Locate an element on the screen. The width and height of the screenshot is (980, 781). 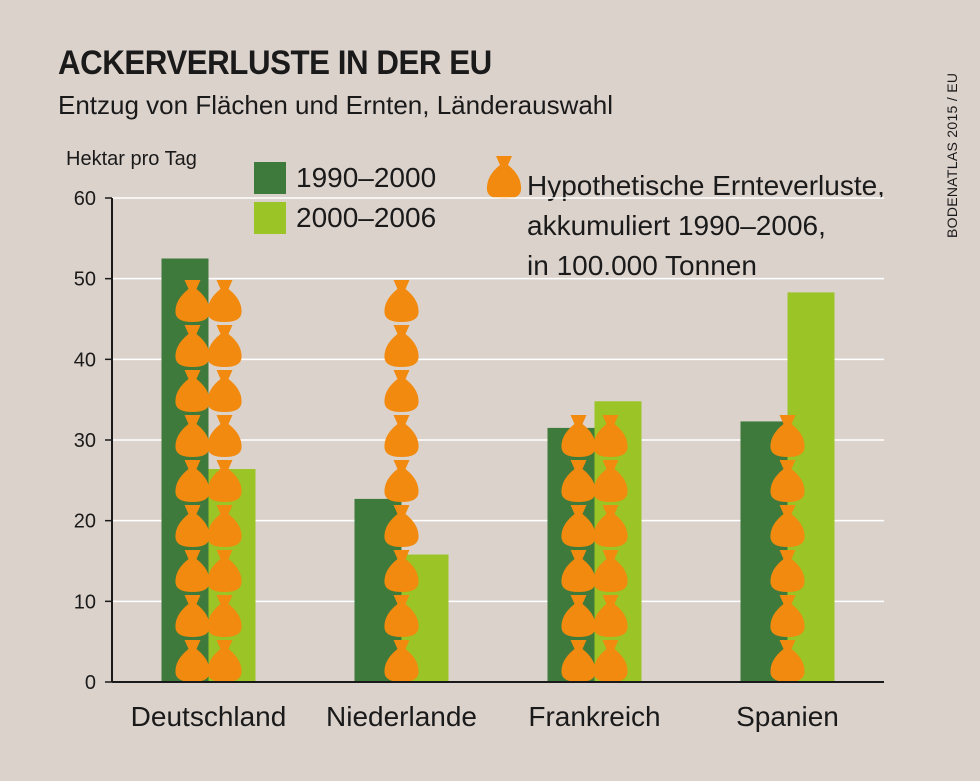
legend-sack-line: in 100.000 Tonnen is located at coordinates (642, 265).